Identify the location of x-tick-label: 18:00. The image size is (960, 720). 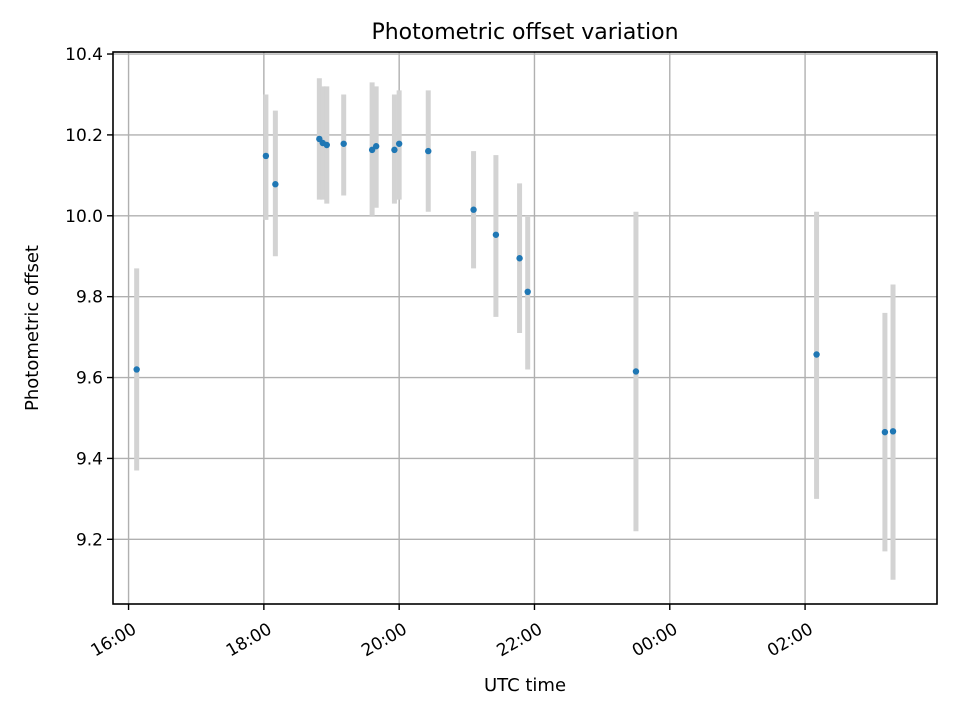
(249, 640).